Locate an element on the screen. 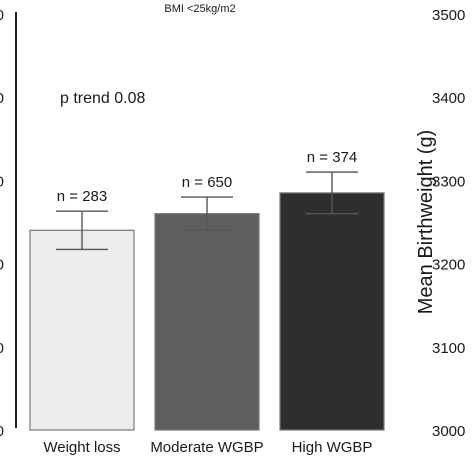 Image resolution: width=474 pixels, height=474 pixels. right-tick-label: 3000 is located at coordinates (448, 431).